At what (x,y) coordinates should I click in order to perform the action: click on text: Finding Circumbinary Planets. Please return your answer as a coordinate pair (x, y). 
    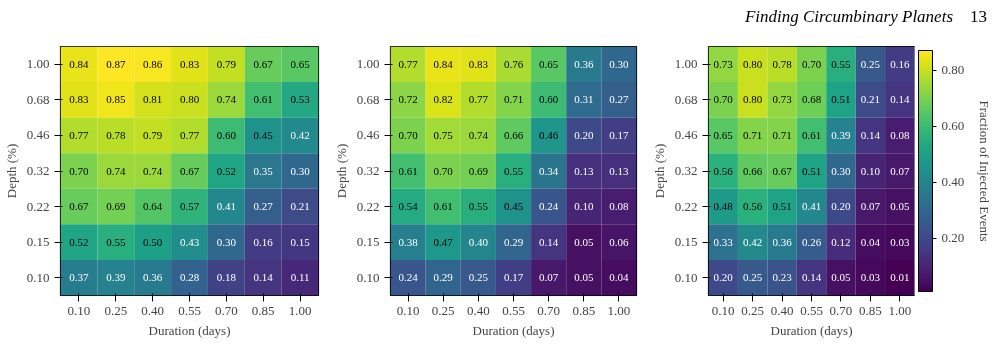
    Looking at the image, I should click on (848, 16).